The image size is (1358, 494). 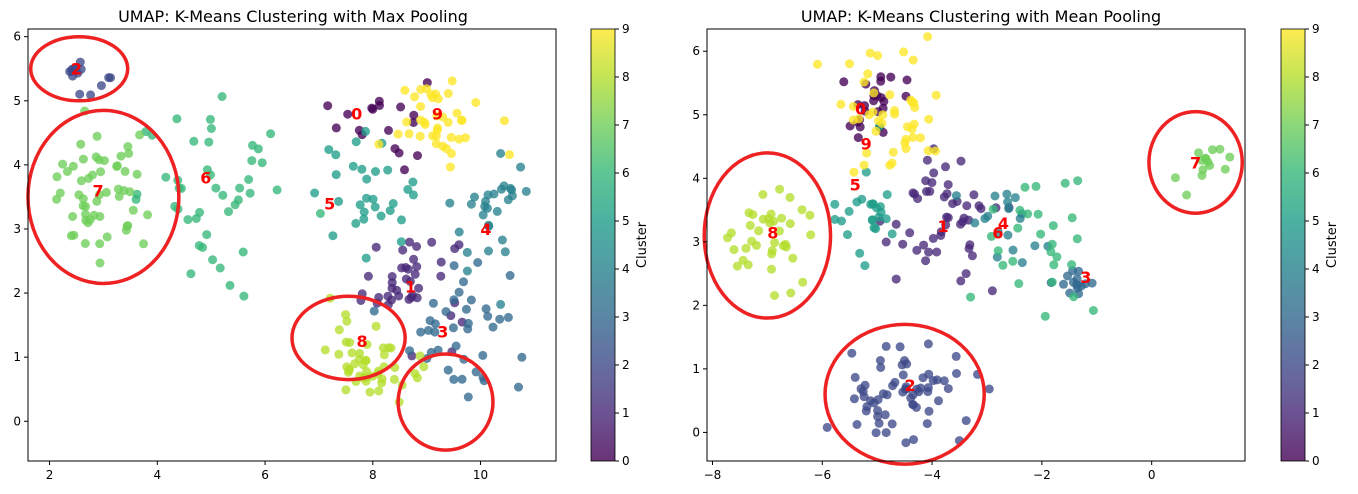 I want to click on x-tick-label: −6, so click(x=822, y=475).